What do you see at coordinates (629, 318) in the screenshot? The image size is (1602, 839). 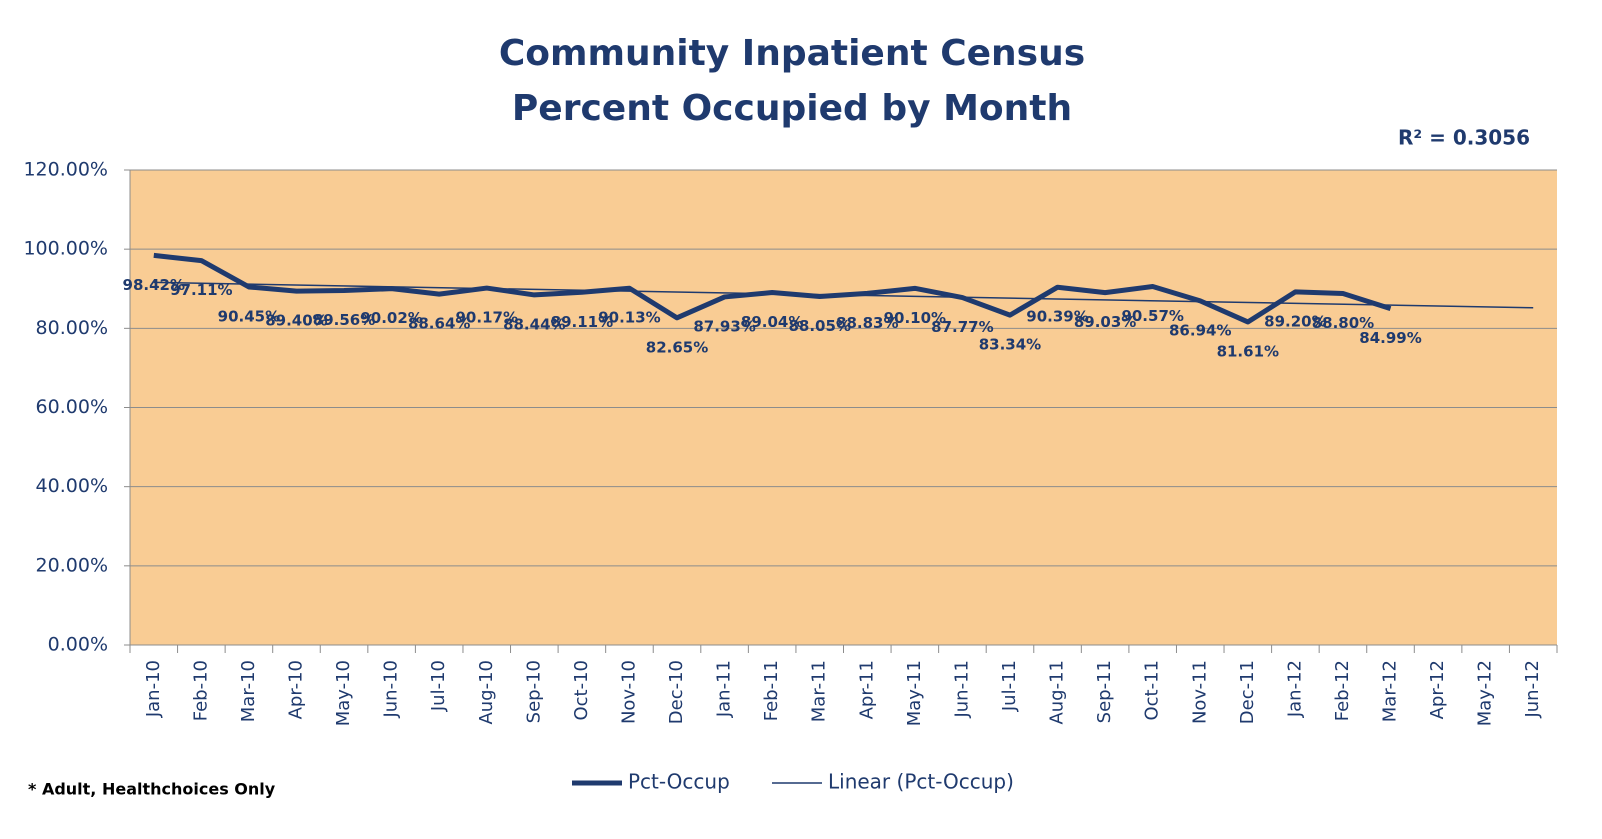 I see `data-label: 90.13%` at bounding box center [629, 318].